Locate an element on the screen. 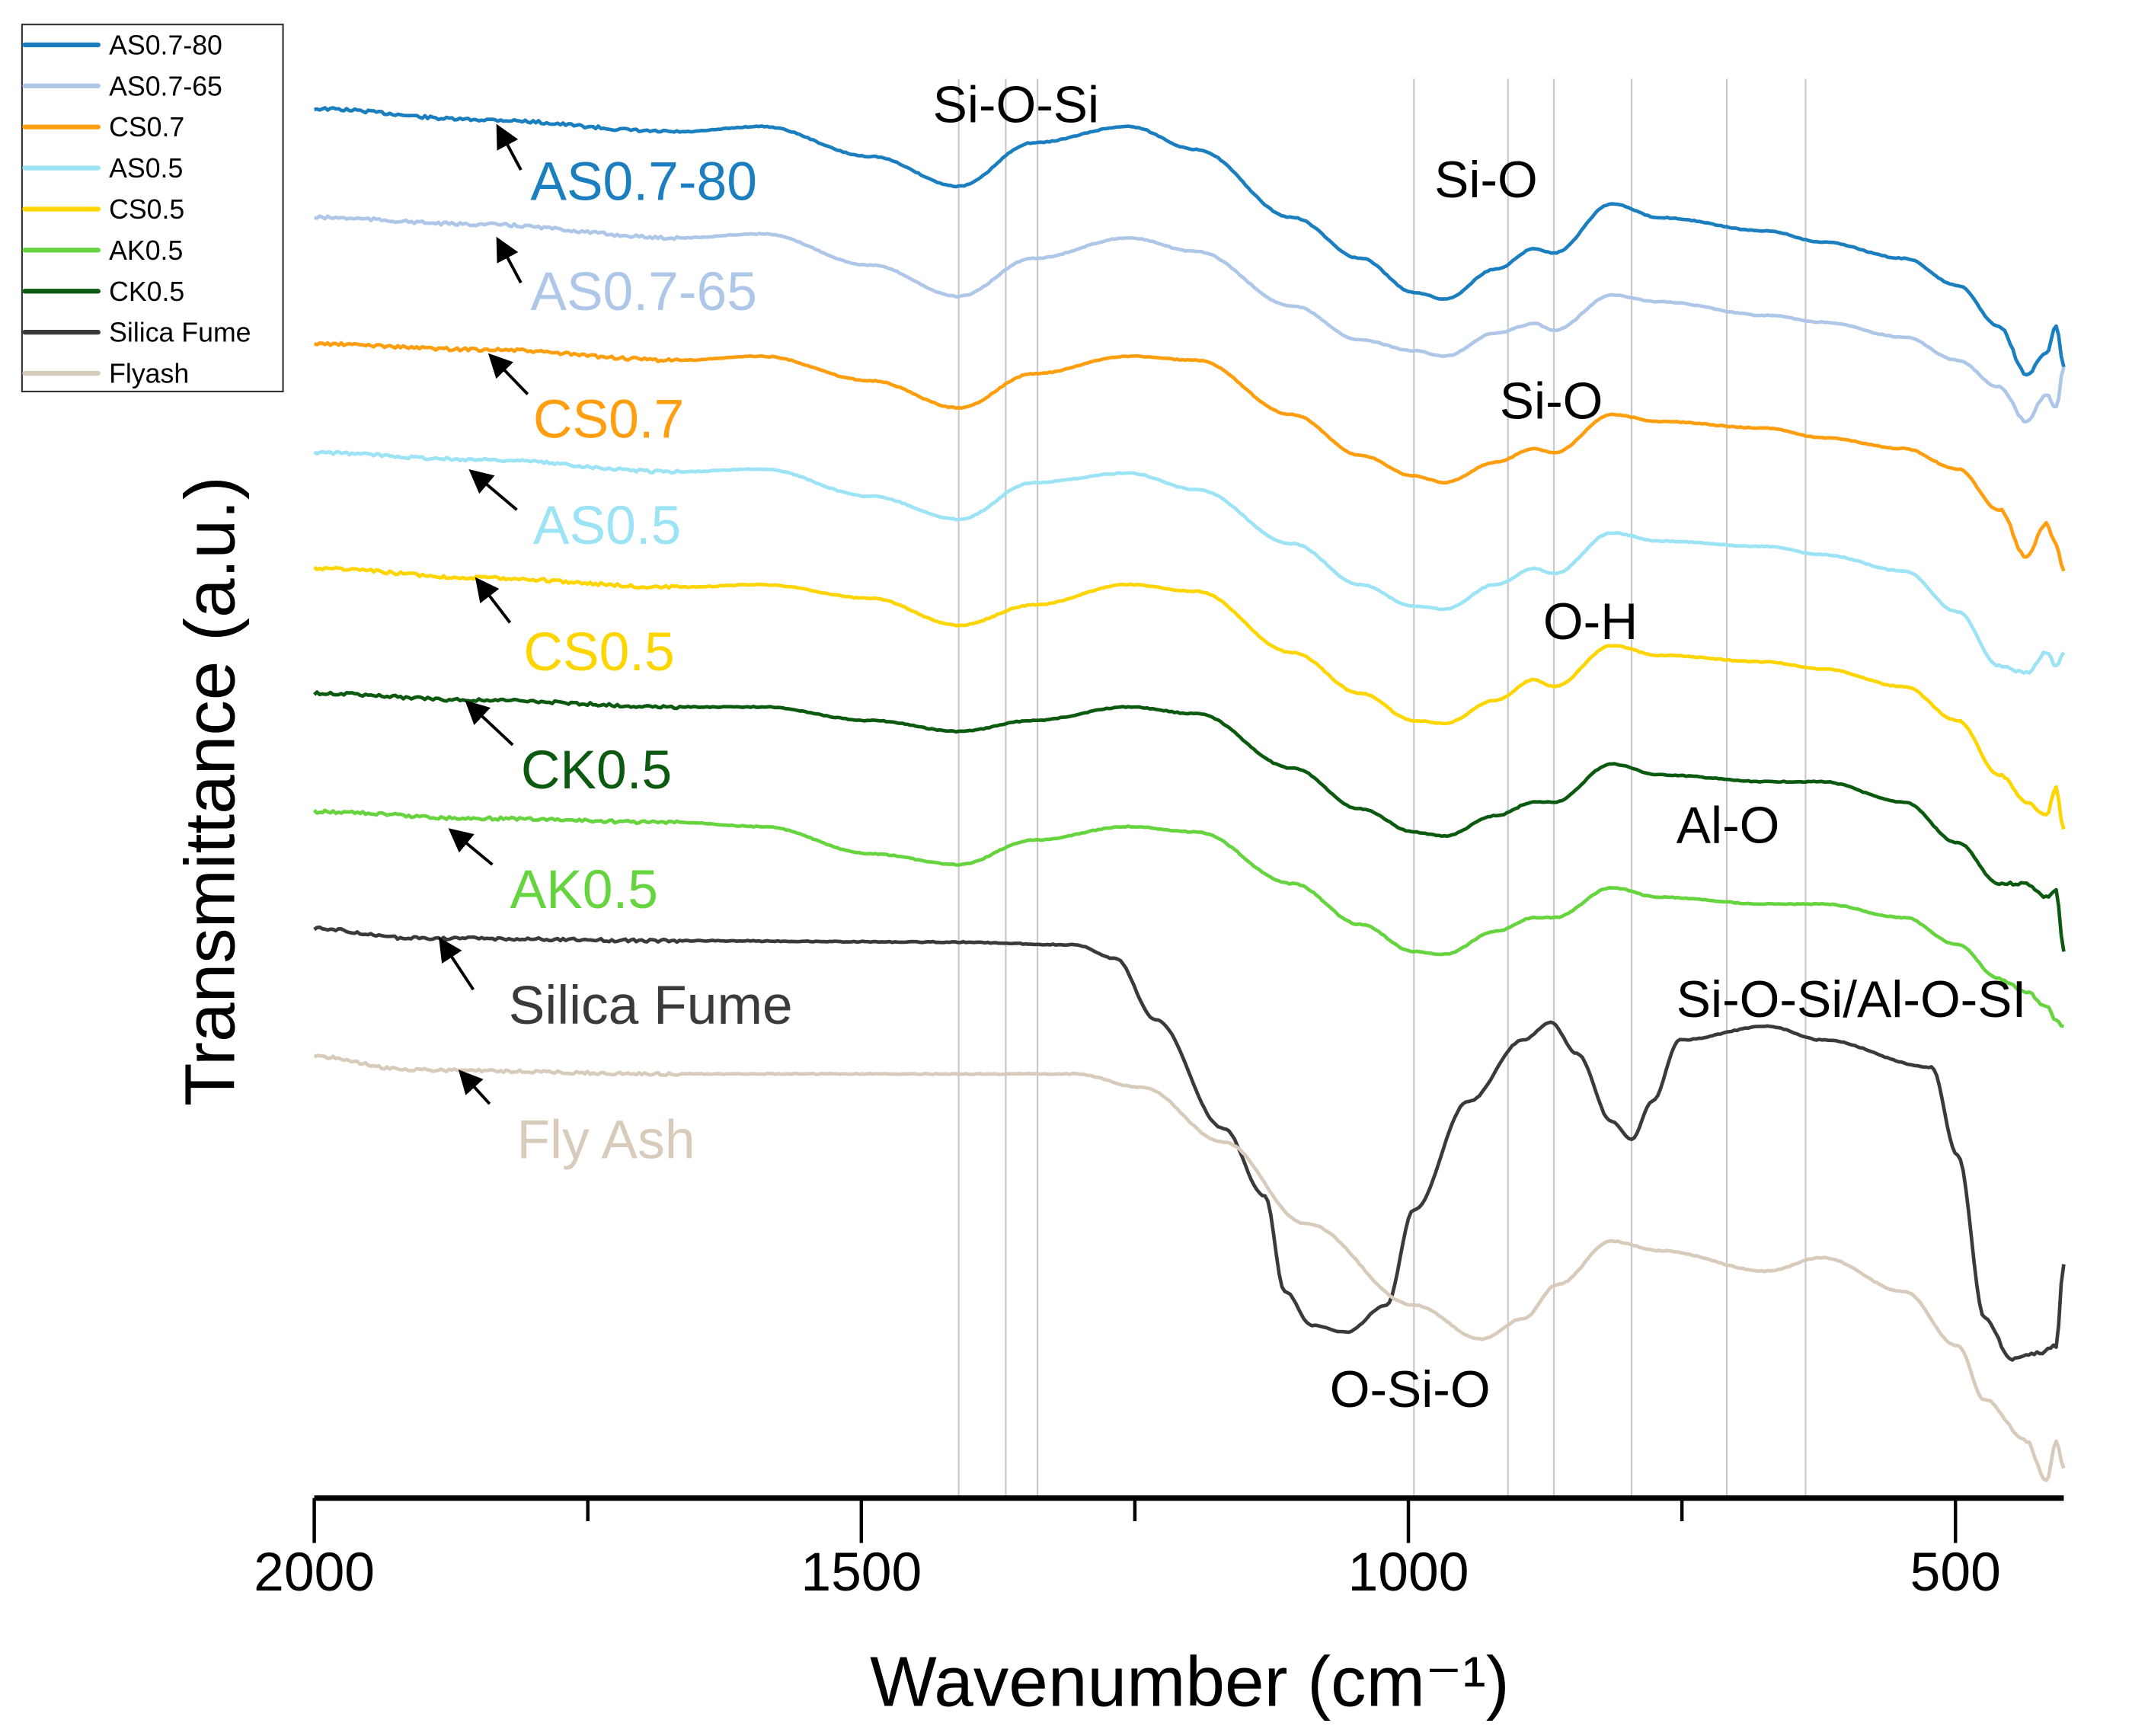 This screenshot has height=1736, width=2132. series-label: Silica Fume is located at coordinates (651, 1005).